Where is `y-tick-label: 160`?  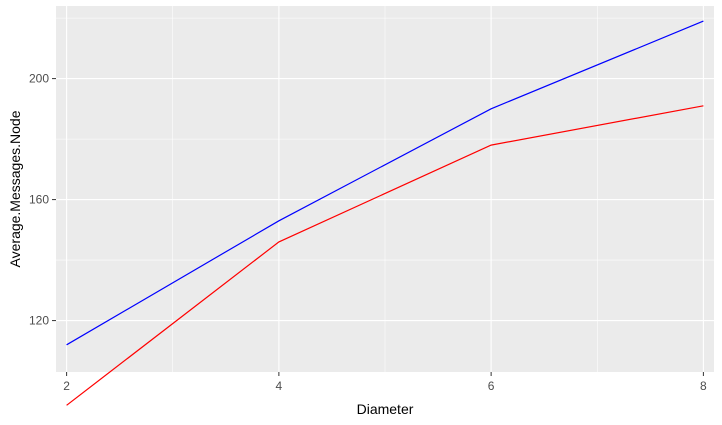
y-tick-label: 160 is located at coordinates (39, 200).